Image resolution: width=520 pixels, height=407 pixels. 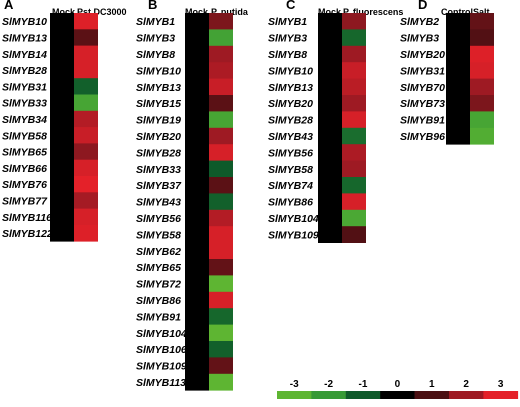 I want to click on gene-label: SlMYB106, so click(x=161, y=350).